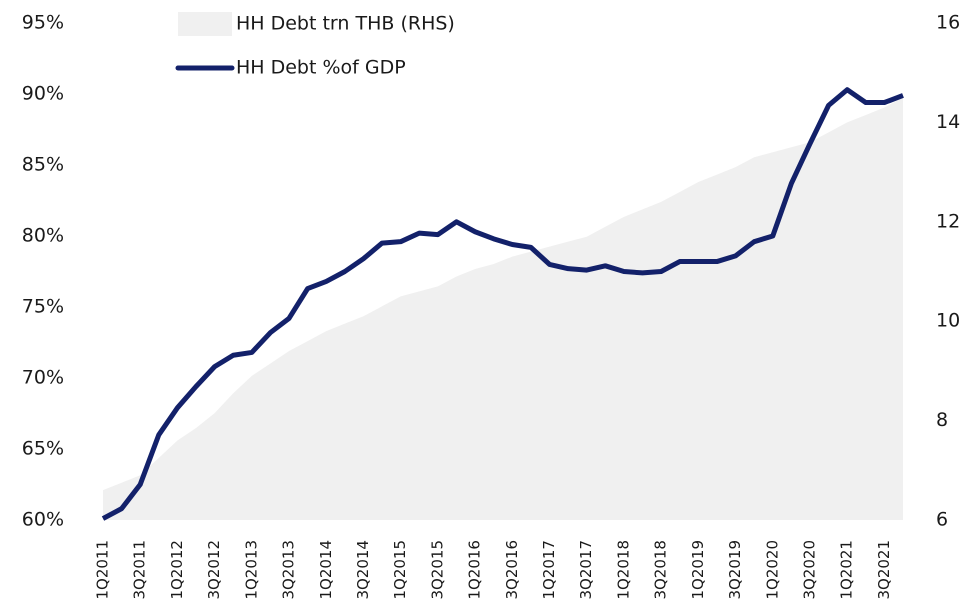 The width and height of the screenshot is (968, 612). Describe the element at coordinates (140, 570) in the screenshot. I see `x-tick-label: 3Q2011` at that location.